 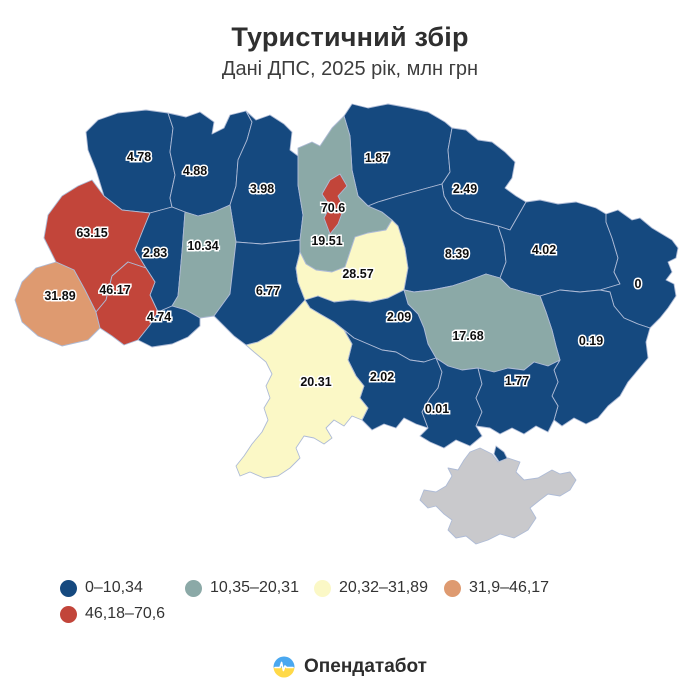 I want to click on legend-item-4: 31,9–46,17, so click(x=496, y=588).